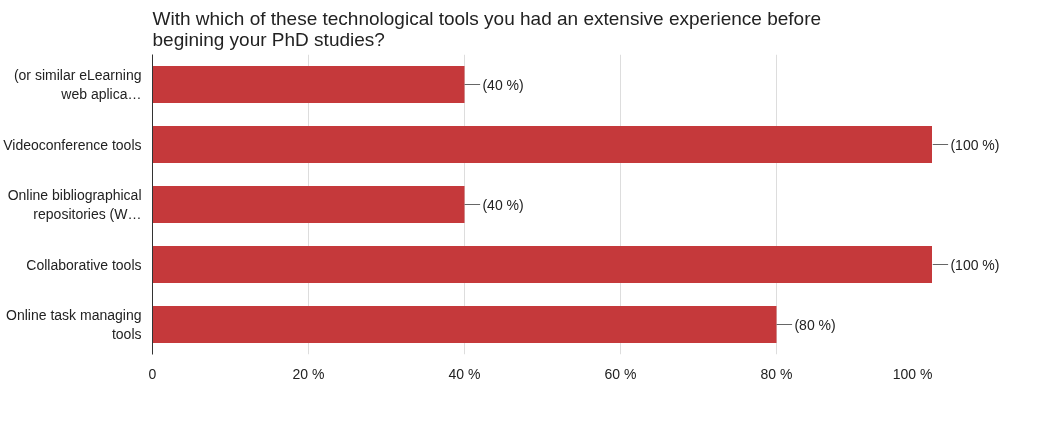  I want to click on chart-title: With which of these technological tools you had an extensive experience before begining your PhD studies?, so click(487, 28).